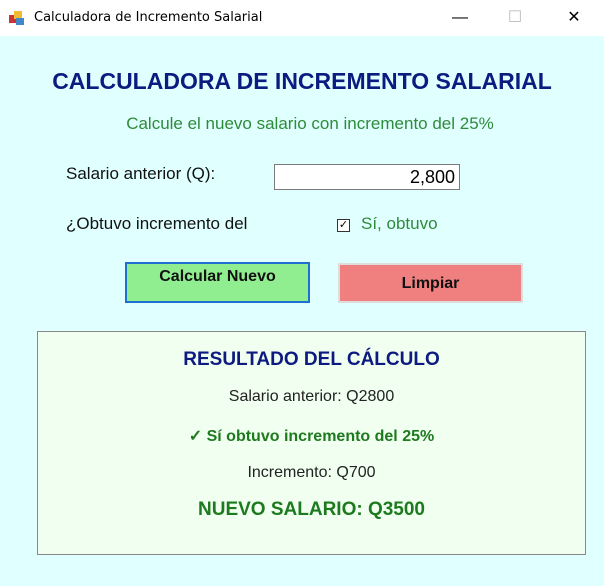 Image resolution: width=604 pixels, height=586 pixels. Describe the element at coordinates (311, 396) in the screenshot. I see `result-previous-salary: Salario anterior: Q2800` at that location.